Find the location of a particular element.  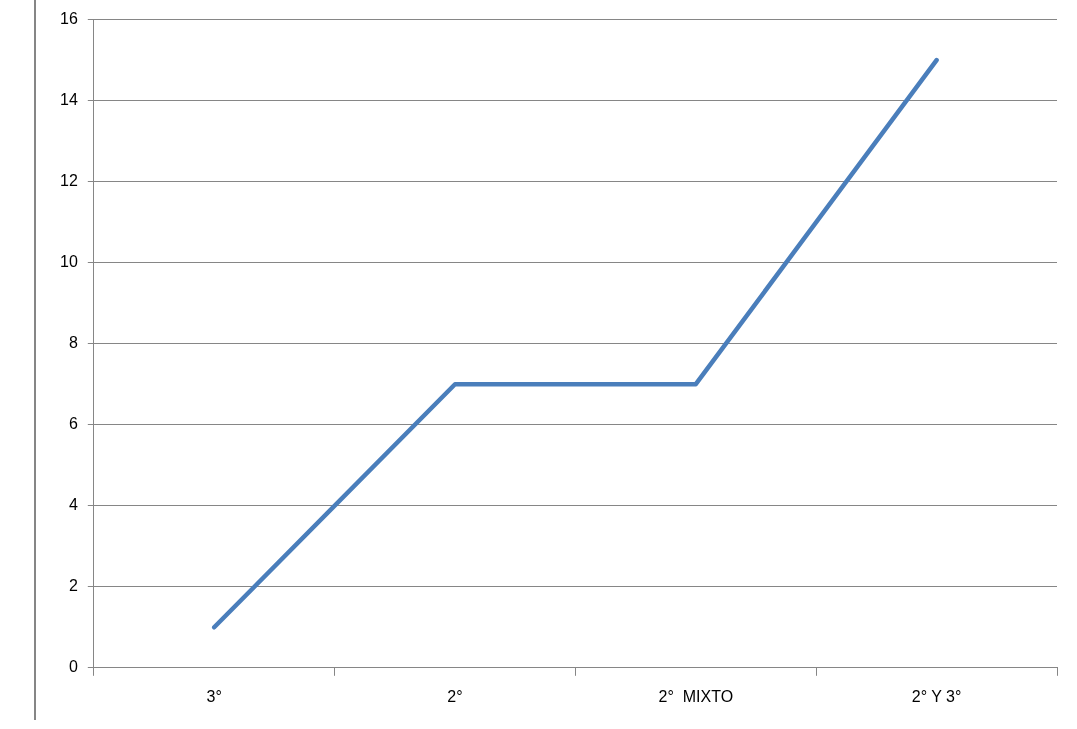

y-tick-label: 16 is located at coordinates (69, 19).